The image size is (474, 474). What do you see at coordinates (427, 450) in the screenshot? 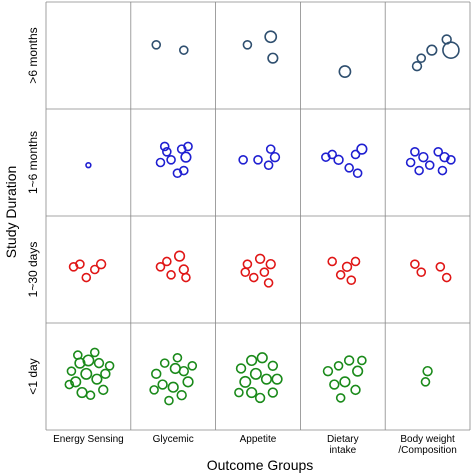
I see `column-label-line: /Composition` at bounding box center [427, 450].